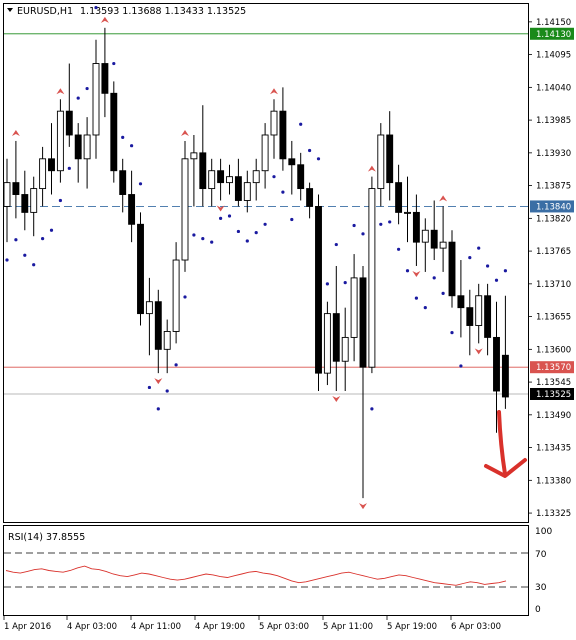  I want to click on price-marker-label: 1.14130, so click(553, 35).